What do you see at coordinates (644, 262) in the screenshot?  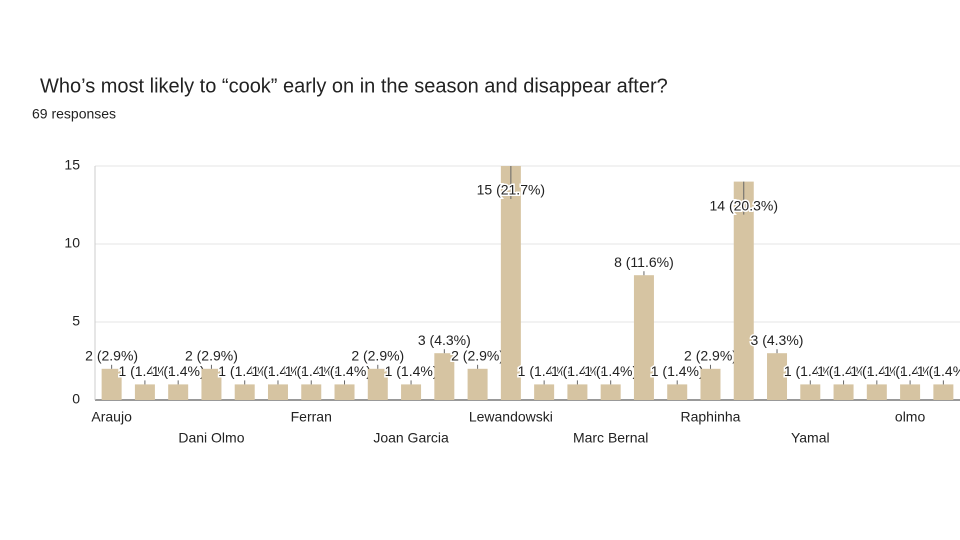 I see `value-label: 8 (11.6%)` at bounding box center [644, 262].